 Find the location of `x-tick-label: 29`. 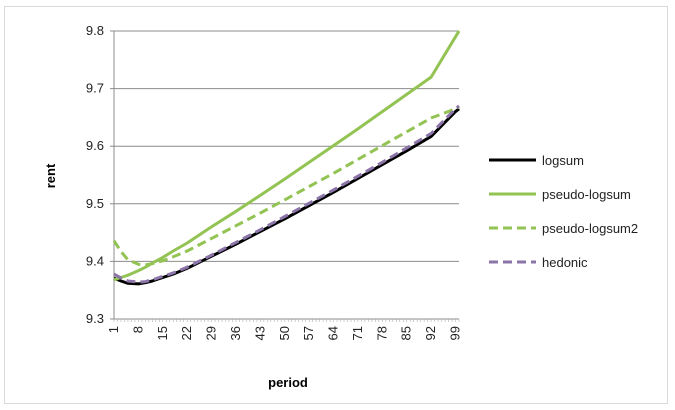

x-tick-label: 29 is located at coordinates (211, 333).